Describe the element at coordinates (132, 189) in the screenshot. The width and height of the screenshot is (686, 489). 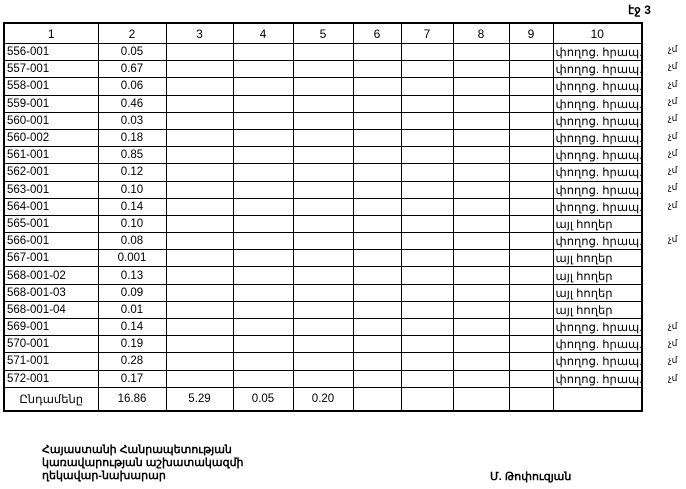
I see `area-value: 0.10` at that location.